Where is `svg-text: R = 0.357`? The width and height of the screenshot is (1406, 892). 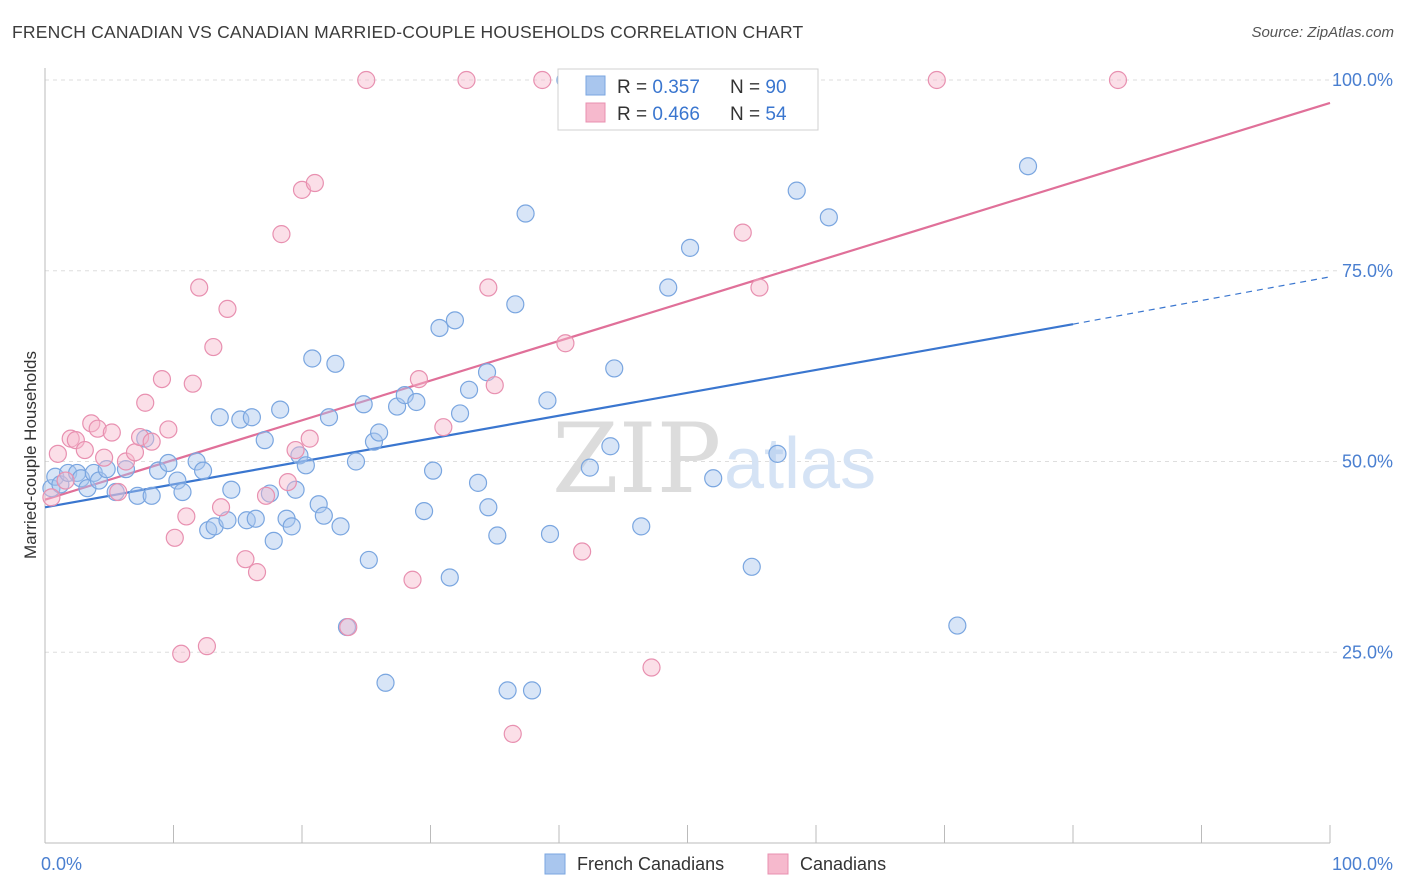 svg-text: R = 0.357 is located at coordinates (658, 87).